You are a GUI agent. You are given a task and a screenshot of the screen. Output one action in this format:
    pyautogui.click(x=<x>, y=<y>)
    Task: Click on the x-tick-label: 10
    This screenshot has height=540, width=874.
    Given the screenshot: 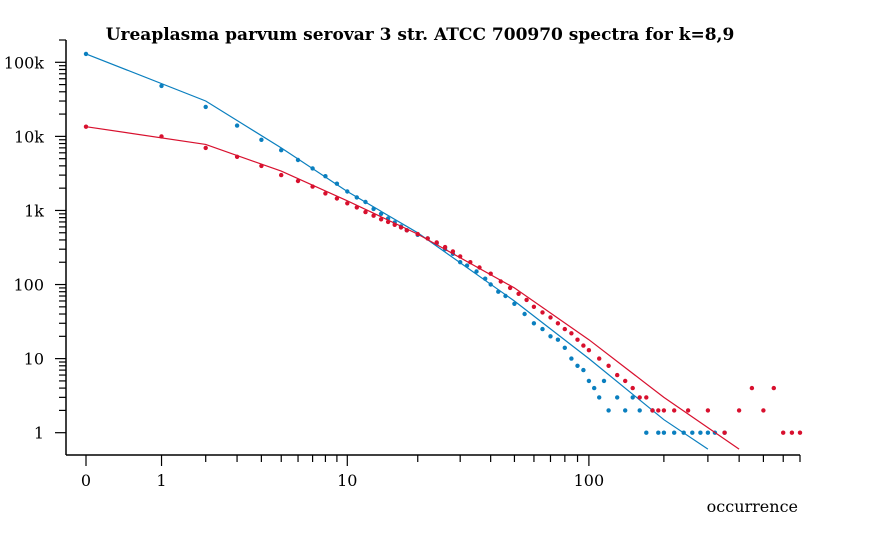 What is the action you would take?
    pyautogui.click(x=347, y=480)
    